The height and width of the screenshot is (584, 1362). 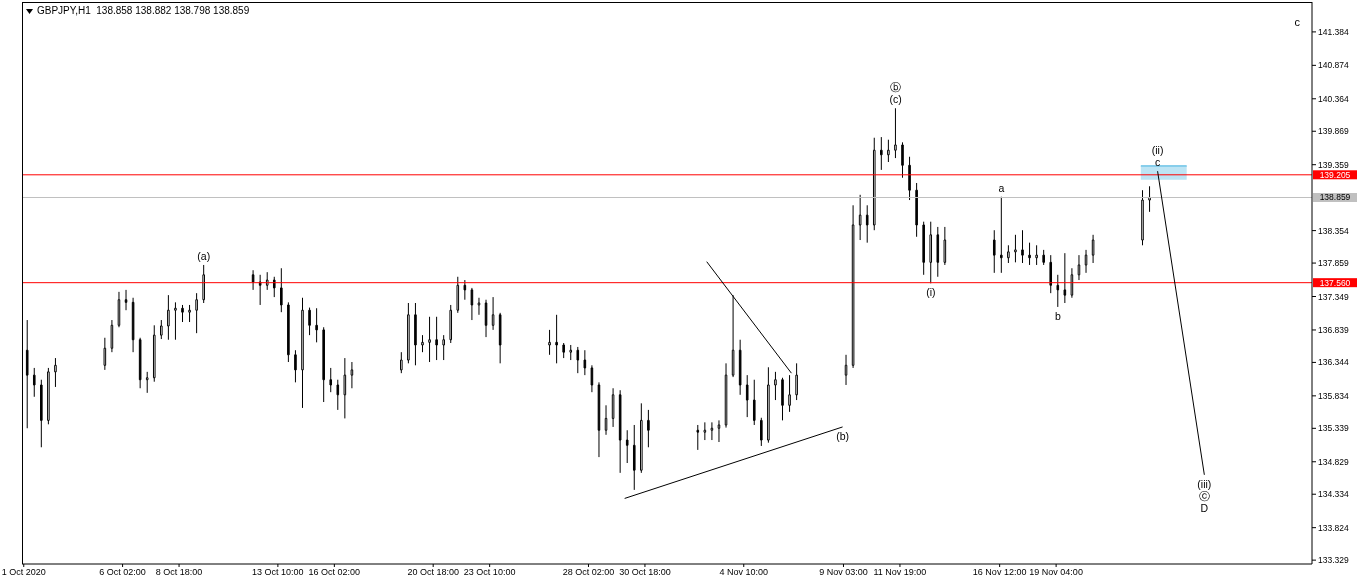 I want to click on ref-line-label: 139.205, so click(x=1335, y=174).